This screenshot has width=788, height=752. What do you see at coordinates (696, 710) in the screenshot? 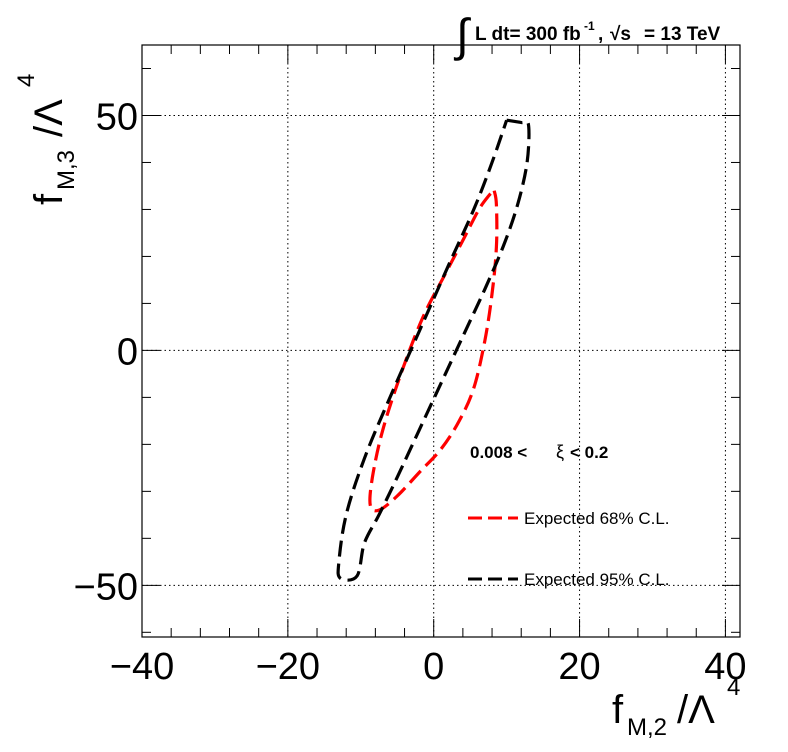
I see `x-axis-title-rest: /Λ` at bounding box center [696, 710].